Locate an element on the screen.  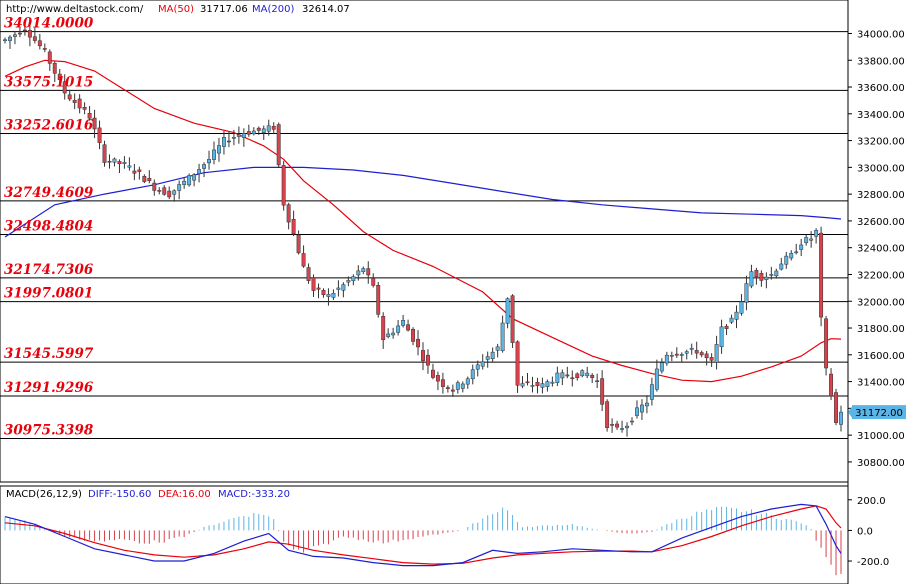
y-tick-label: 34000.00 is located at coordinates (881, 34).